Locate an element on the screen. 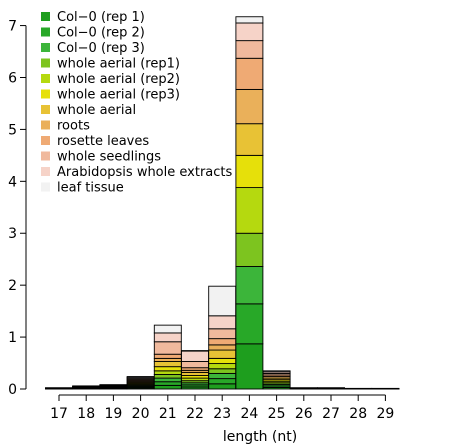 The width and height of the screenshot is (454, 447). x-tick-label-23: 23 is located at coordinates (222, 414).